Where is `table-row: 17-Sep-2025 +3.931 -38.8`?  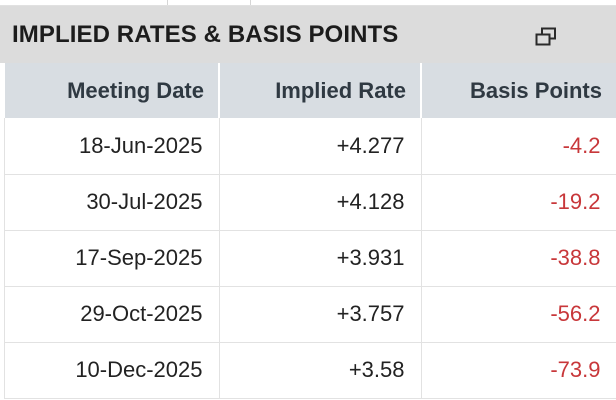
table-row: 17-Sep-2025 +3.931 -38.8 is located at coordinates (309, 258).